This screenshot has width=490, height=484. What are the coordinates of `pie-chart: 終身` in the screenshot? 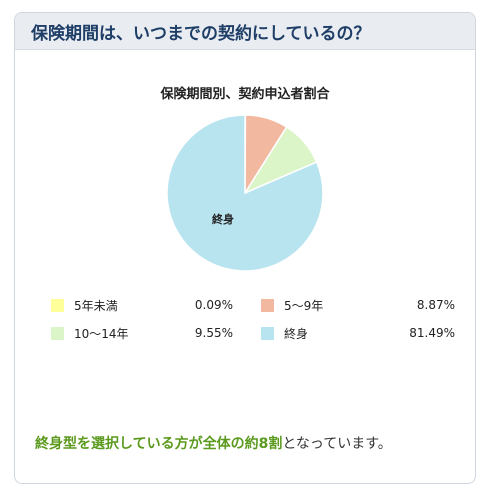 It's located at (245, 193).